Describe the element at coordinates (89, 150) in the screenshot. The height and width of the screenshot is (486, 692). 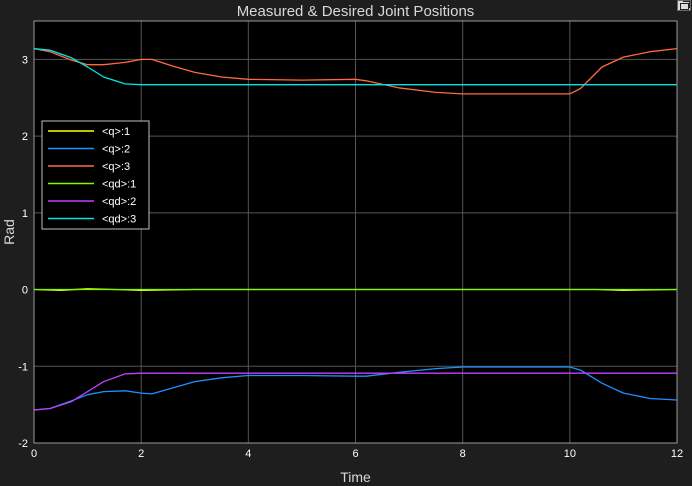
I see `legend-item: <q>:2` at that location.